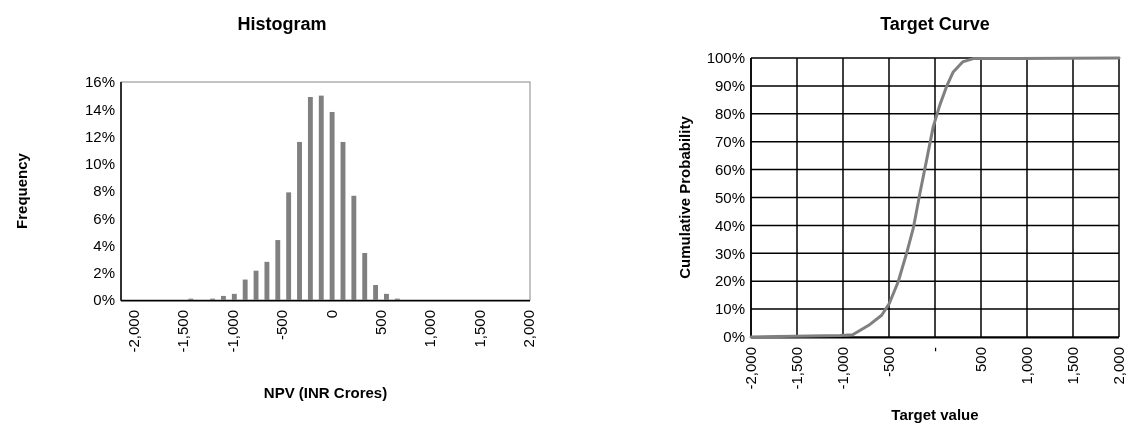  I want to click on y-tick-label: 70%, so click(729, 141).